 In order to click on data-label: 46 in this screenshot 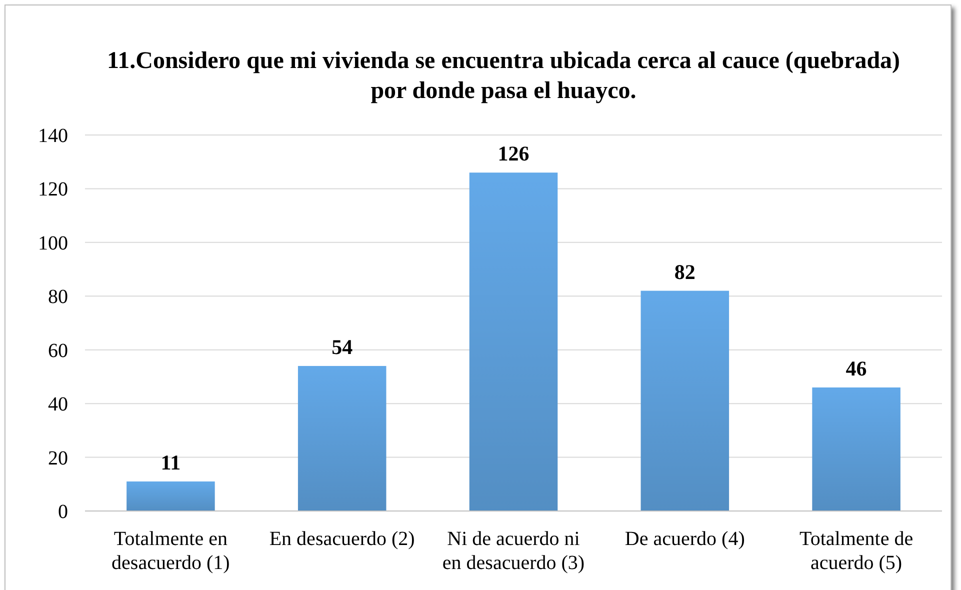, I will do `click(856, 368)`.